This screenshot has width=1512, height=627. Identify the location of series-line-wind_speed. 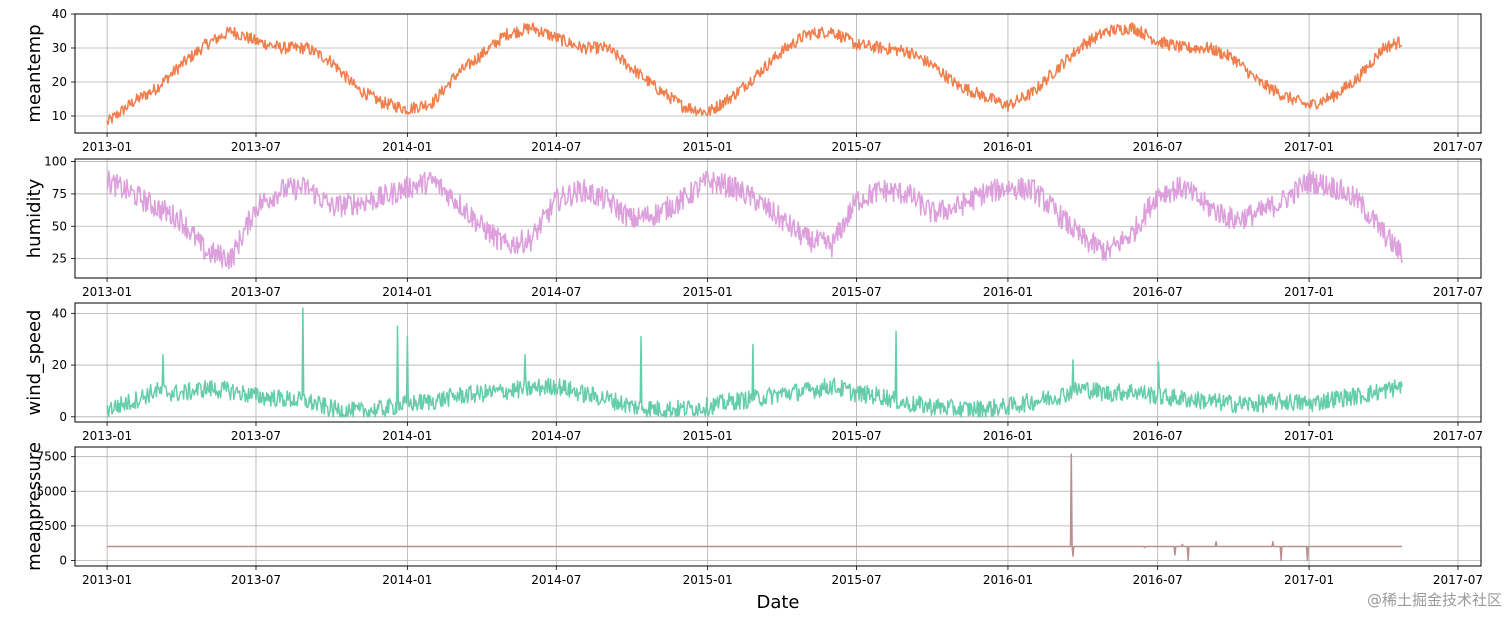
(754, 362).